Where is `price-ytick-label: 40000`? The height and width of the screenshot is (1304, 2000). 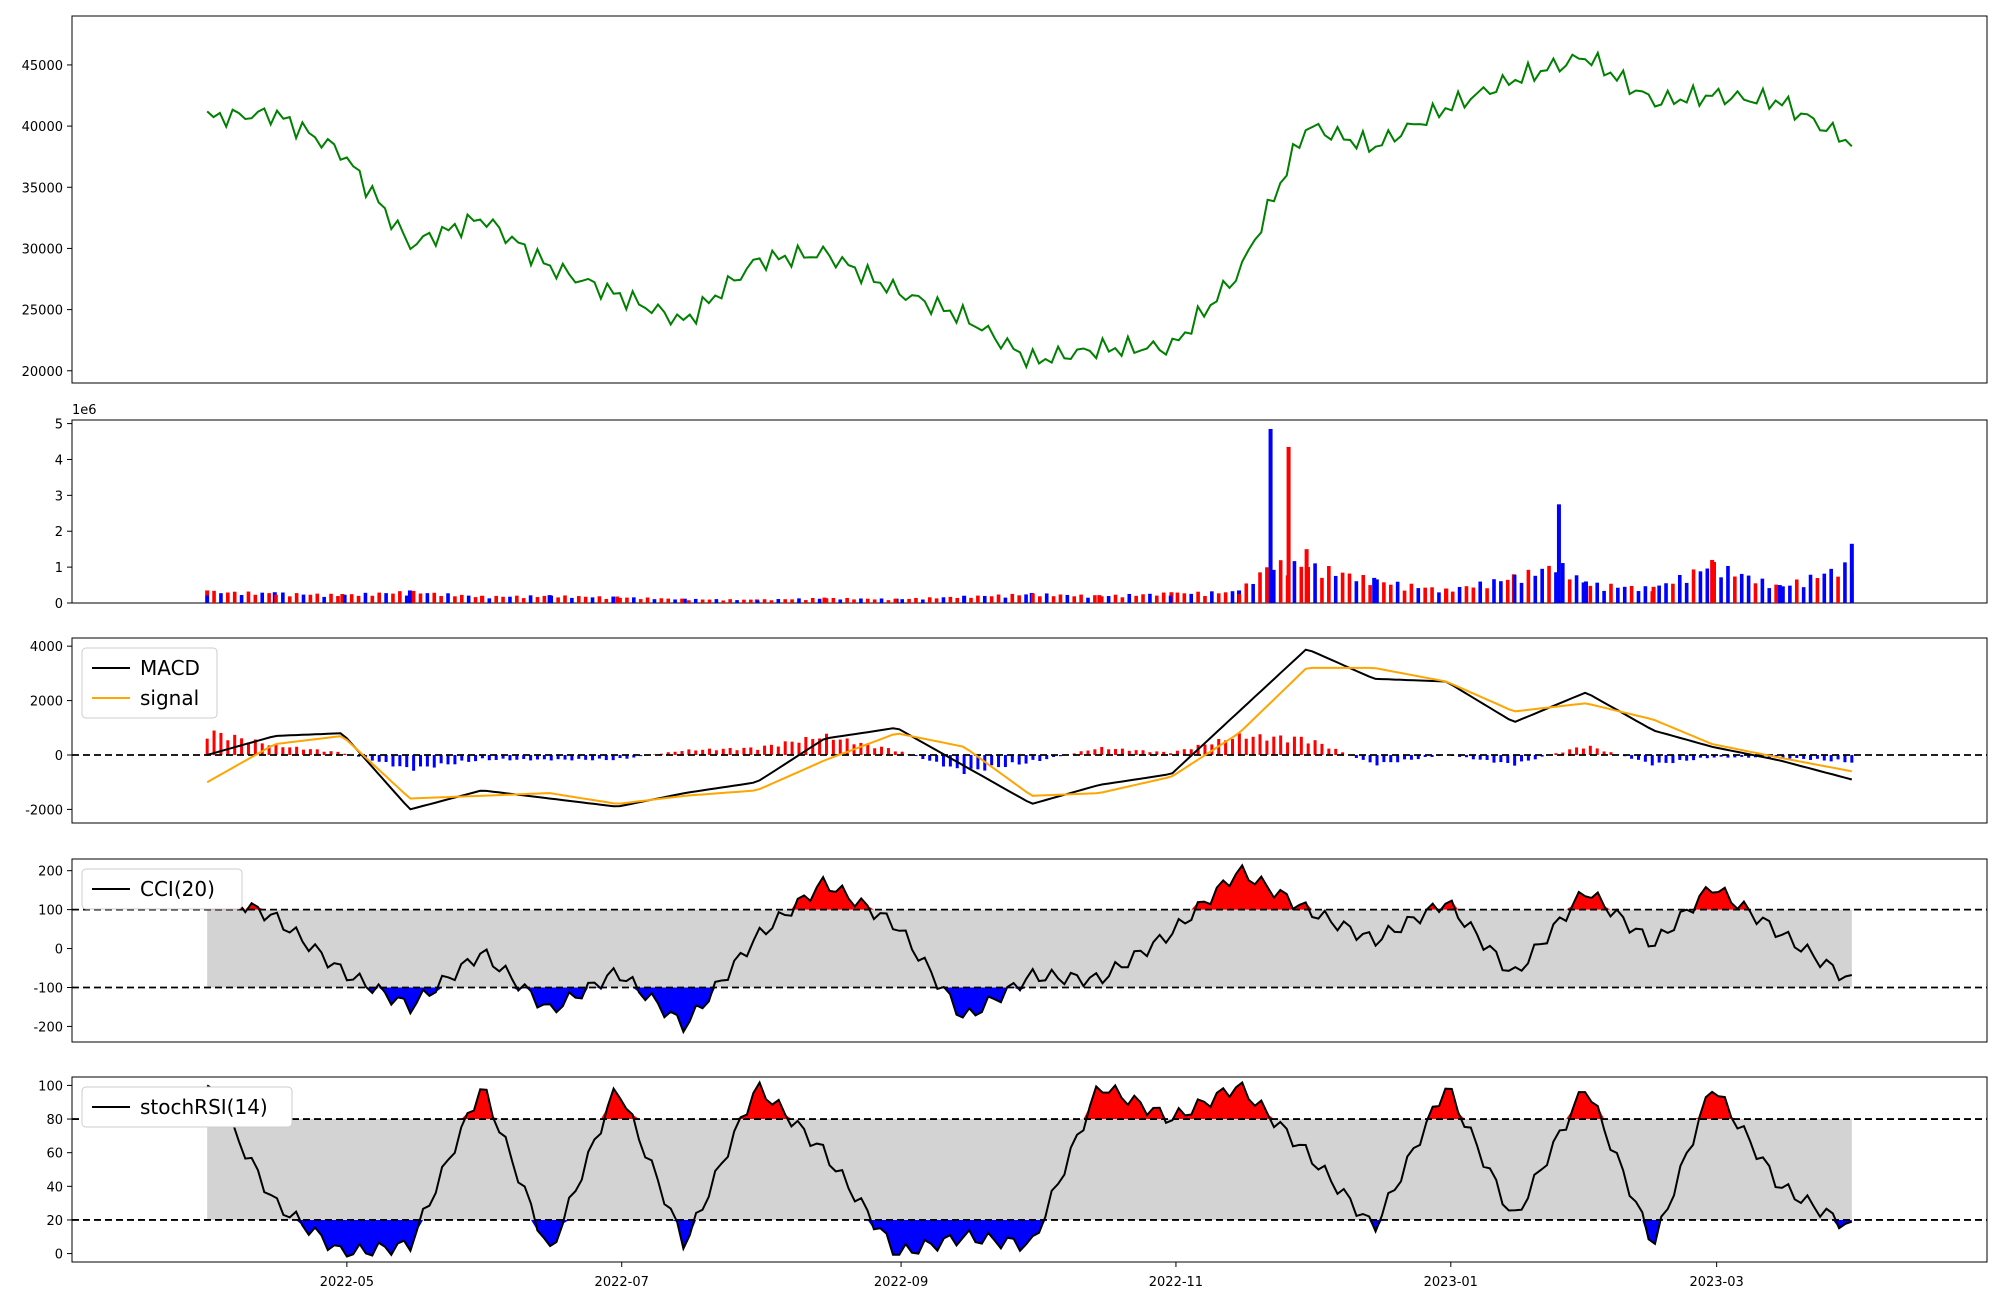 price-ytick-label: 40000 is located at coordinates (42, 127).